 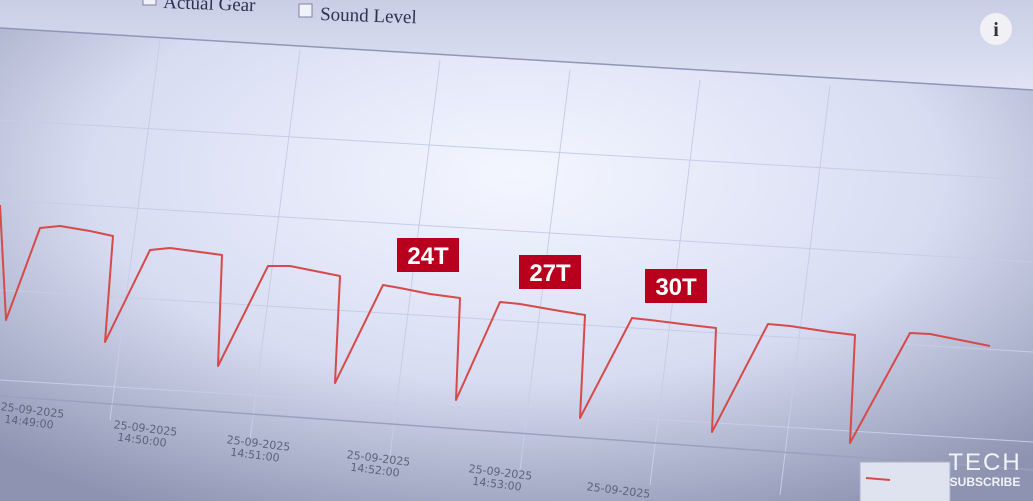 What do you see at coordinates (497, 484) in the screenshot?
I see `x-time-label: 14:53:00` at bounding box center [497, 484].